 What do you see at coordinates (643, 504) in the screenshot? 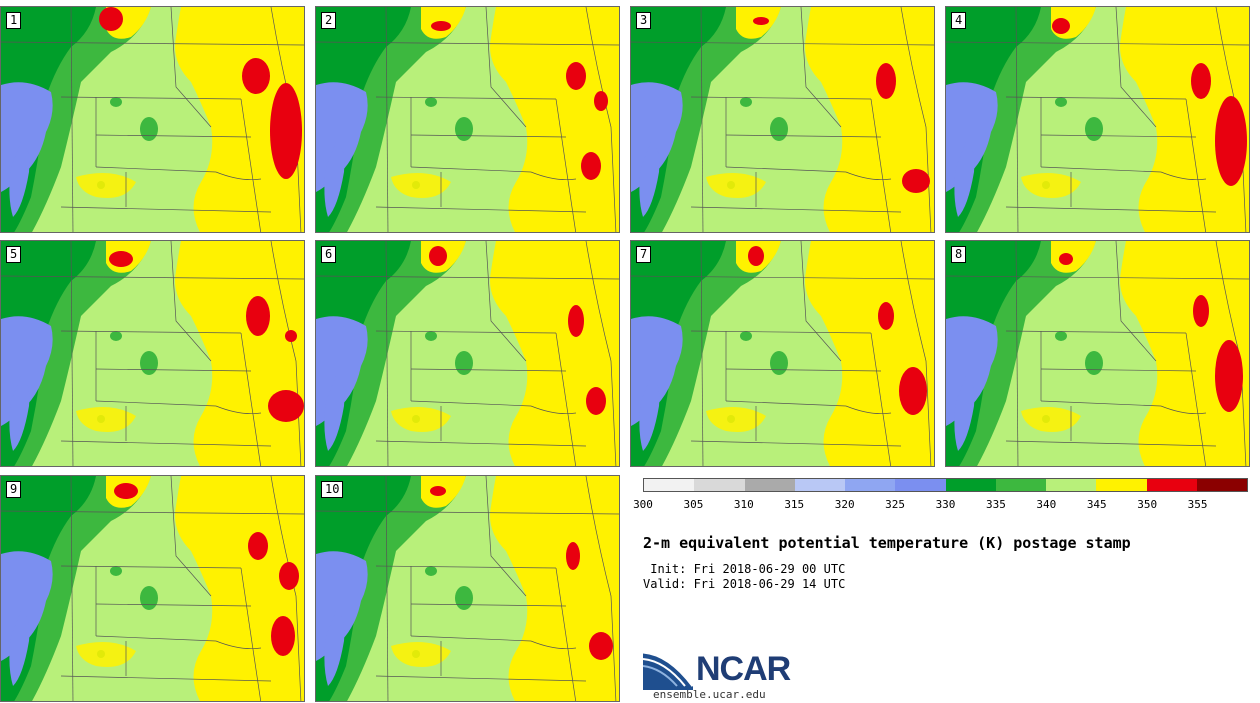
I see `legend-tick-label: 300` at bounding box center [643, 504].